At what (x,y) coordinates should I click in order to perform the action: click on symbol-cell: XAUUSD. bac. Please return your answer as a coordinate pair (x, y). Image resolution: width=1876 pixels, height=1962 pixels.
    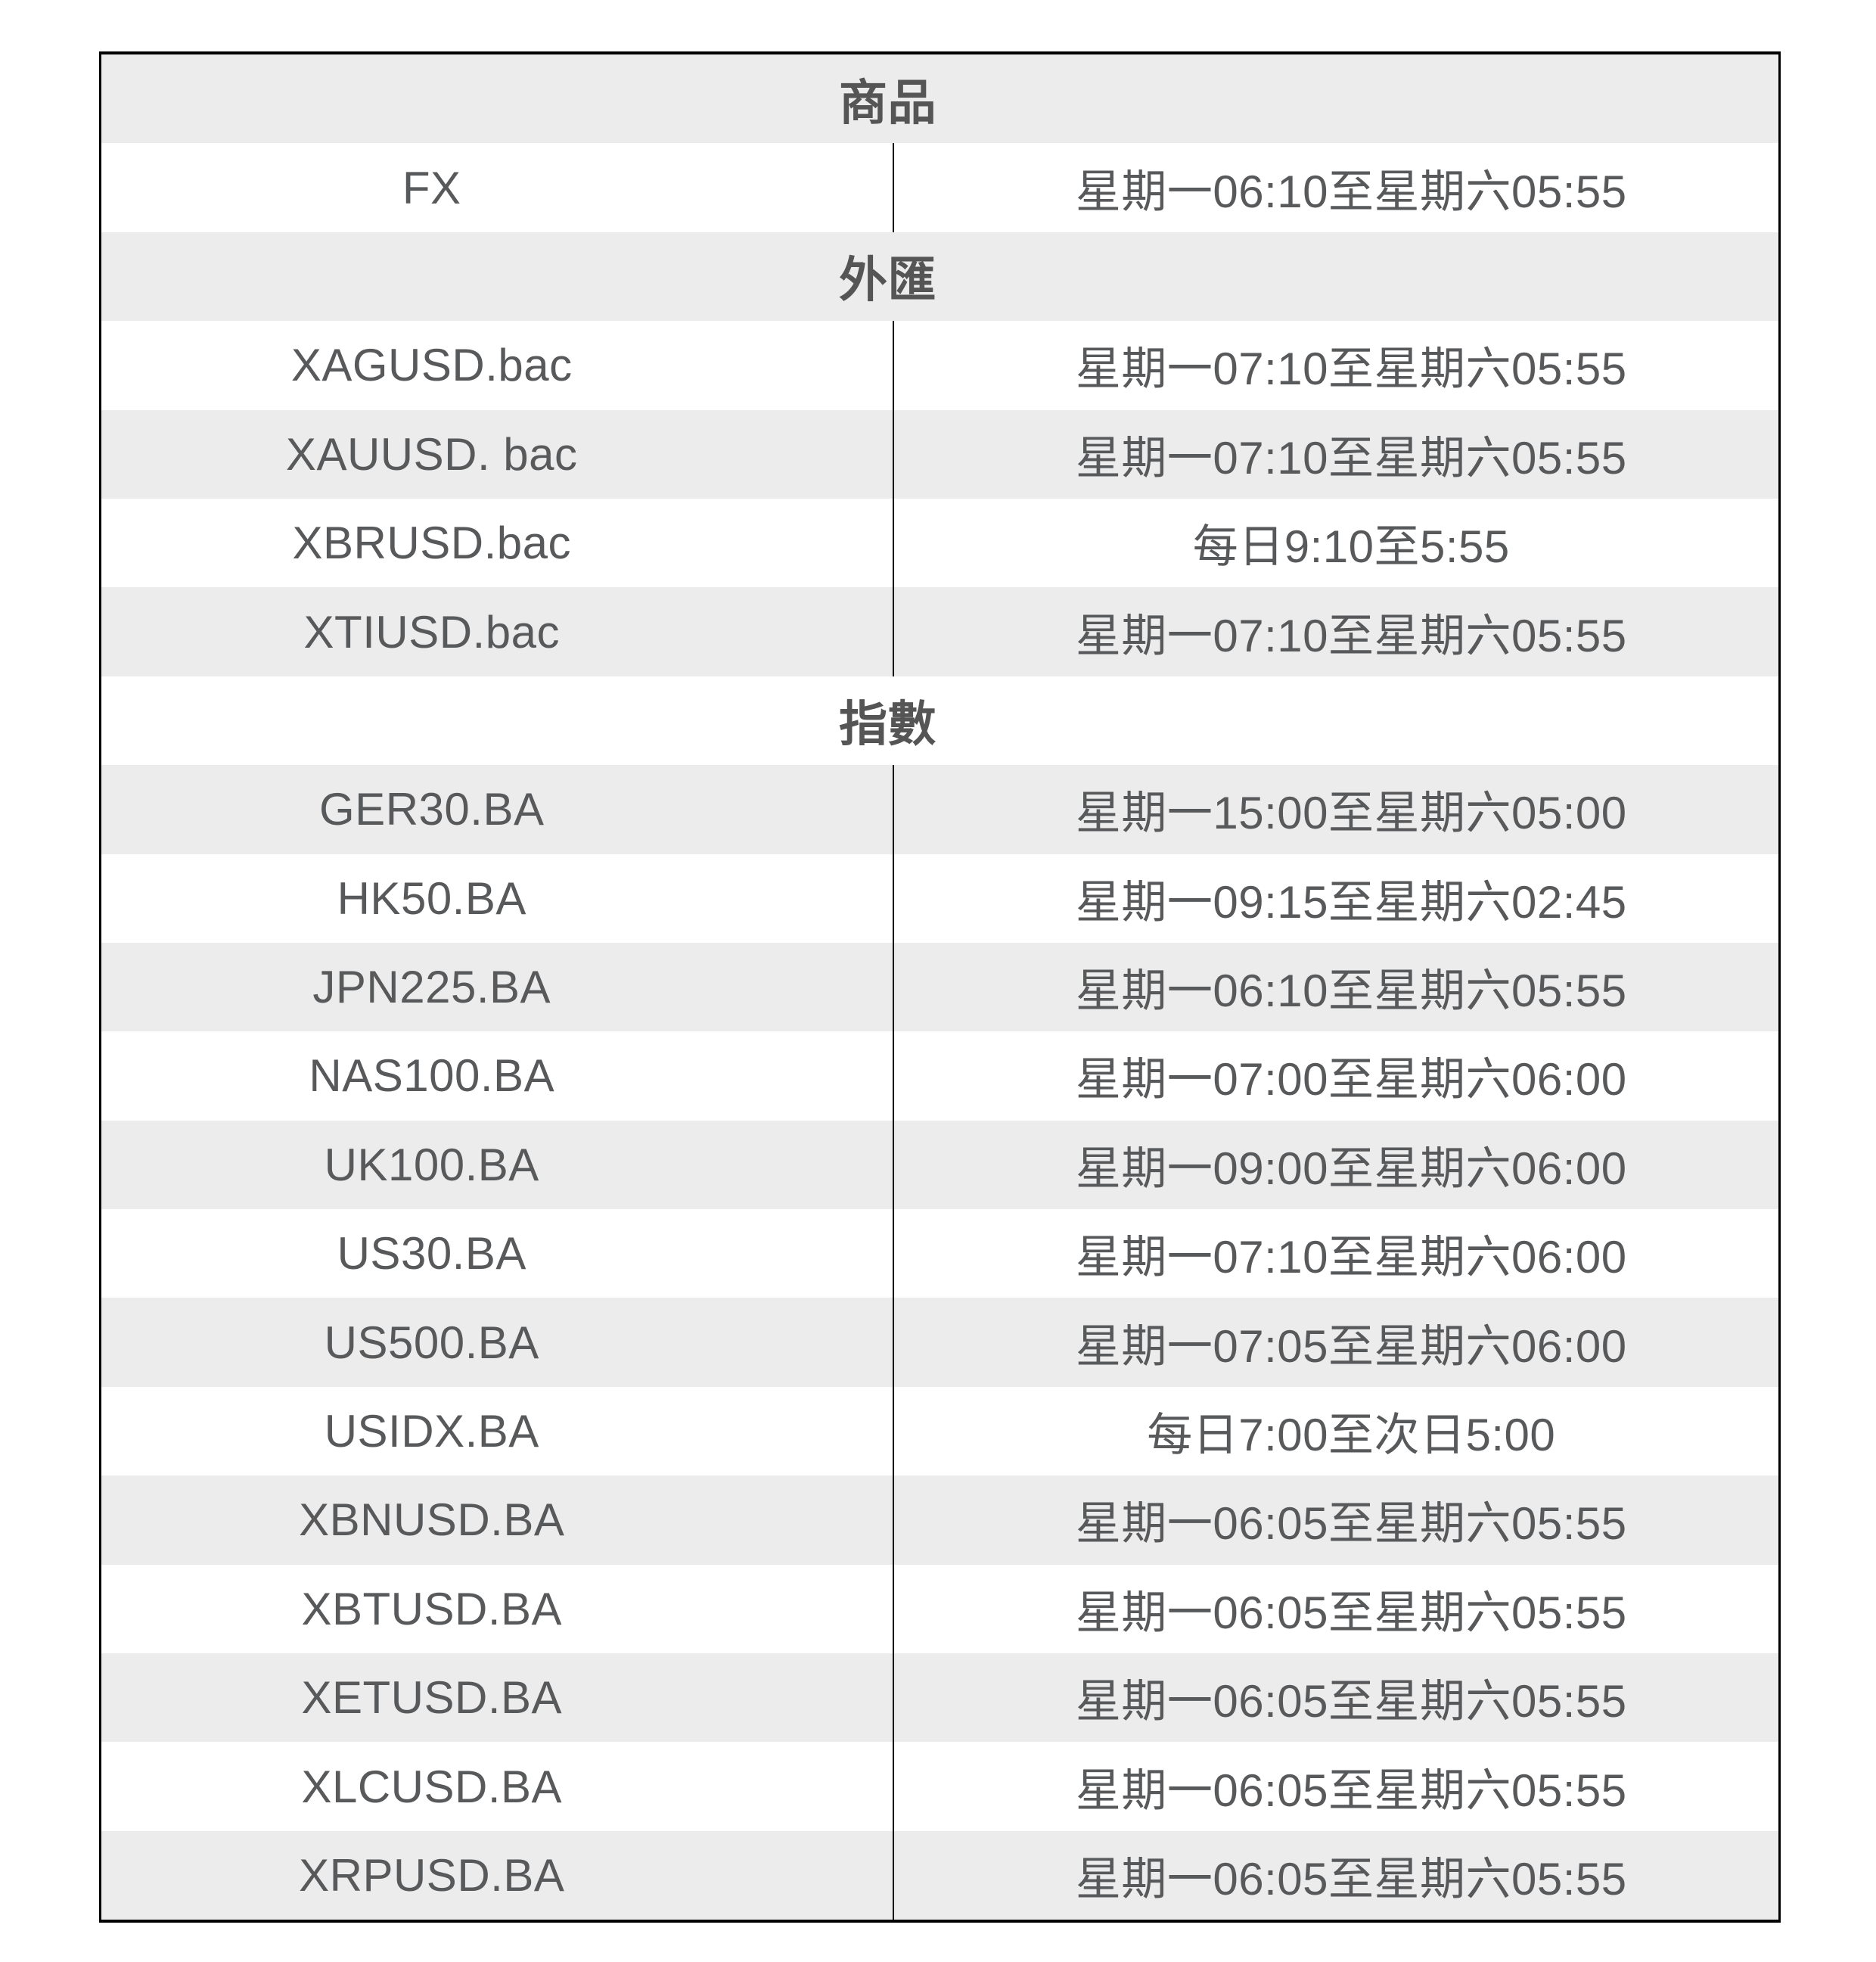
    Looking at the image, I should click on (497, 454).